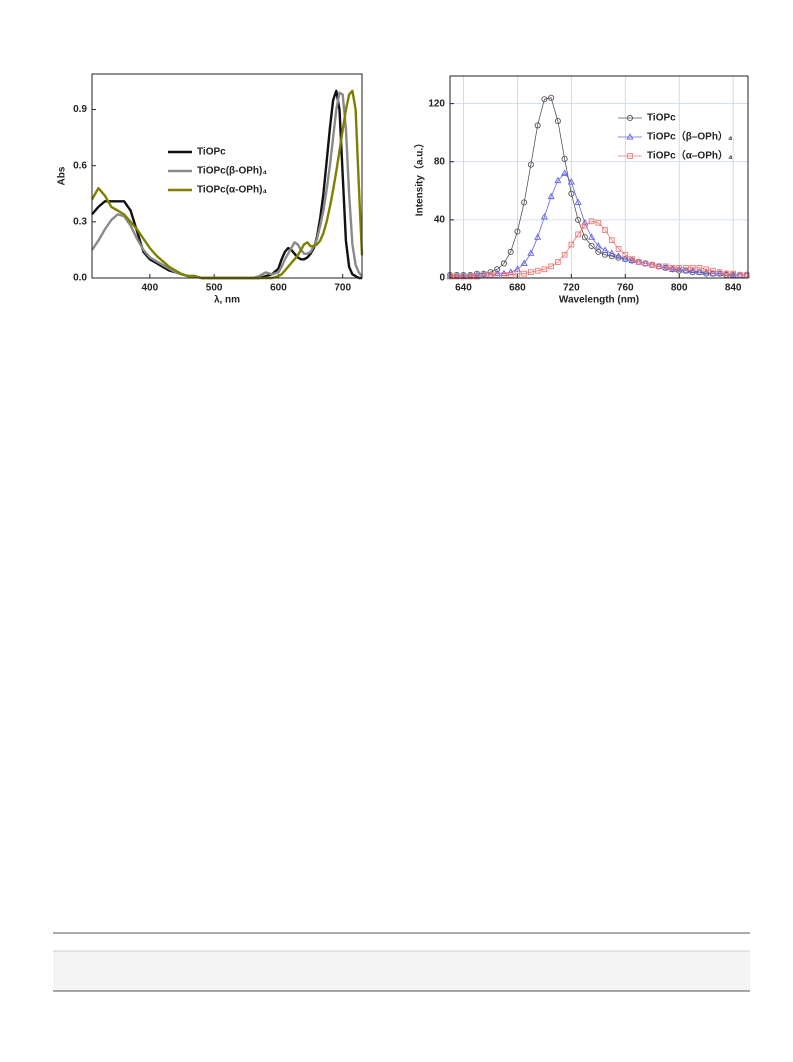 The width and height of the screenshot is (793, 1062). What do you see at coordinates (62, 175) in the screenshot?
I see `y-axis-title: Abs` at bounding box center [62, 175].